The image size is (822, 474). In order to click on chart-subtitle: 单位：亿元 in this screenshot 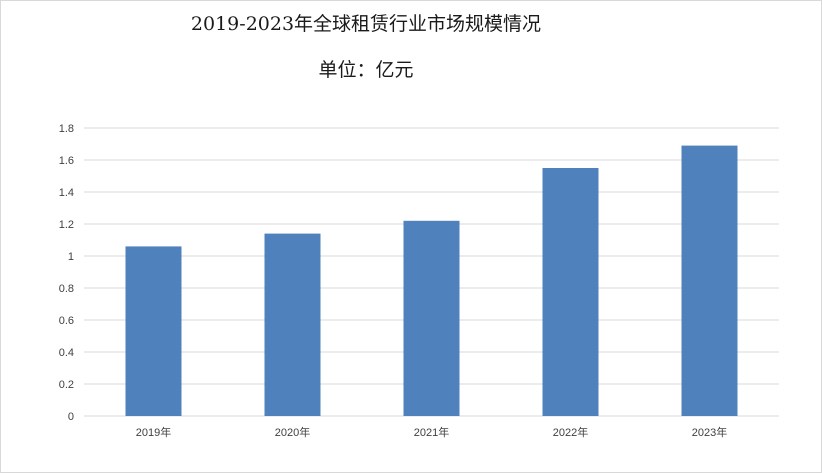, I will do `click(366, 70)`.